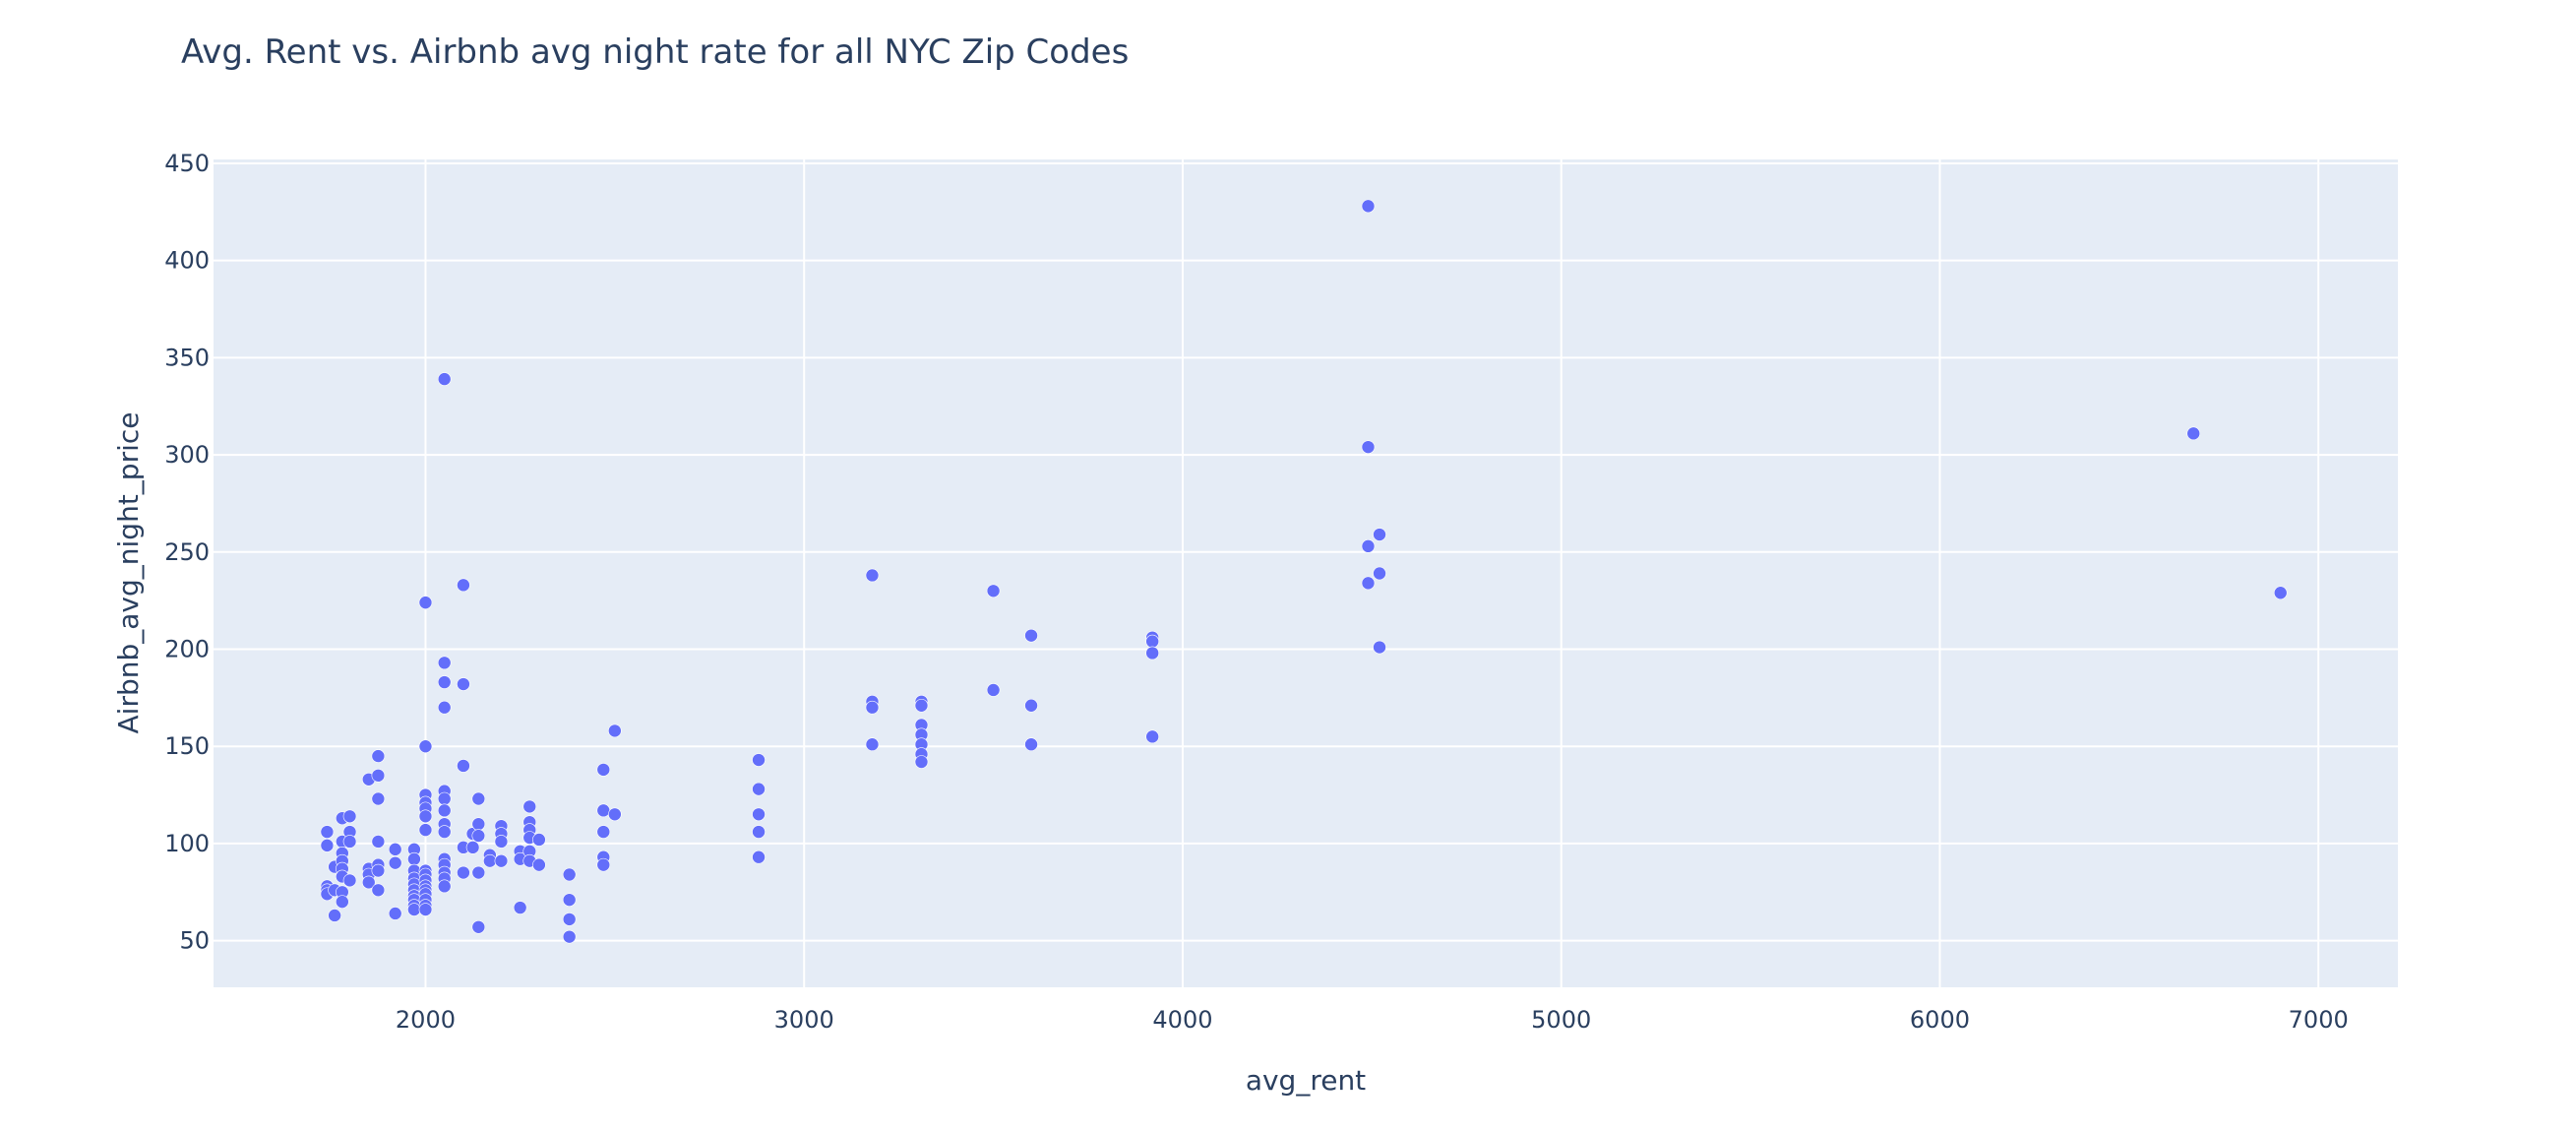 Image resolution: width=2576 pixels, height=1133 pixels. Describe the element at coordinates (187, 455) in the screenshot. I see `y-tick-label: 300` at that location.